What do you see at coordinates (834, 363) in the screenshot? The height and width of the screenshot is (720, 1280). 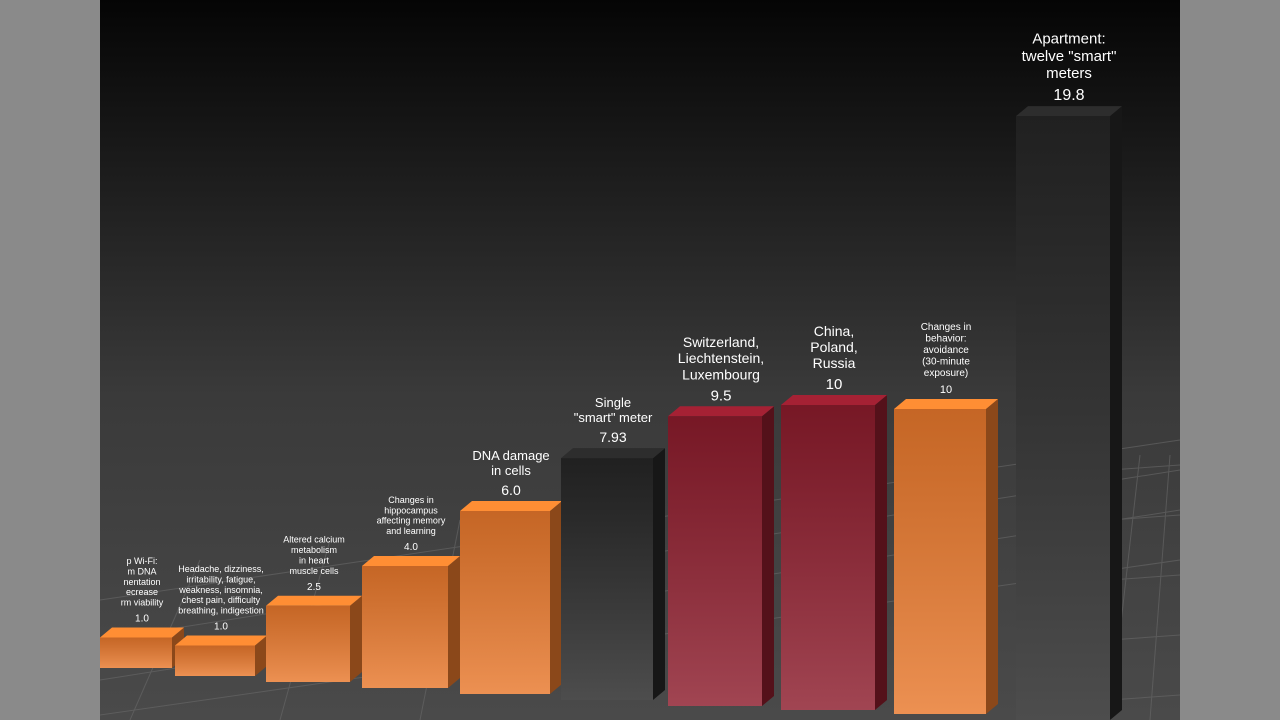 I see `category-label-line: Russia` at bounding box center [834, 363].